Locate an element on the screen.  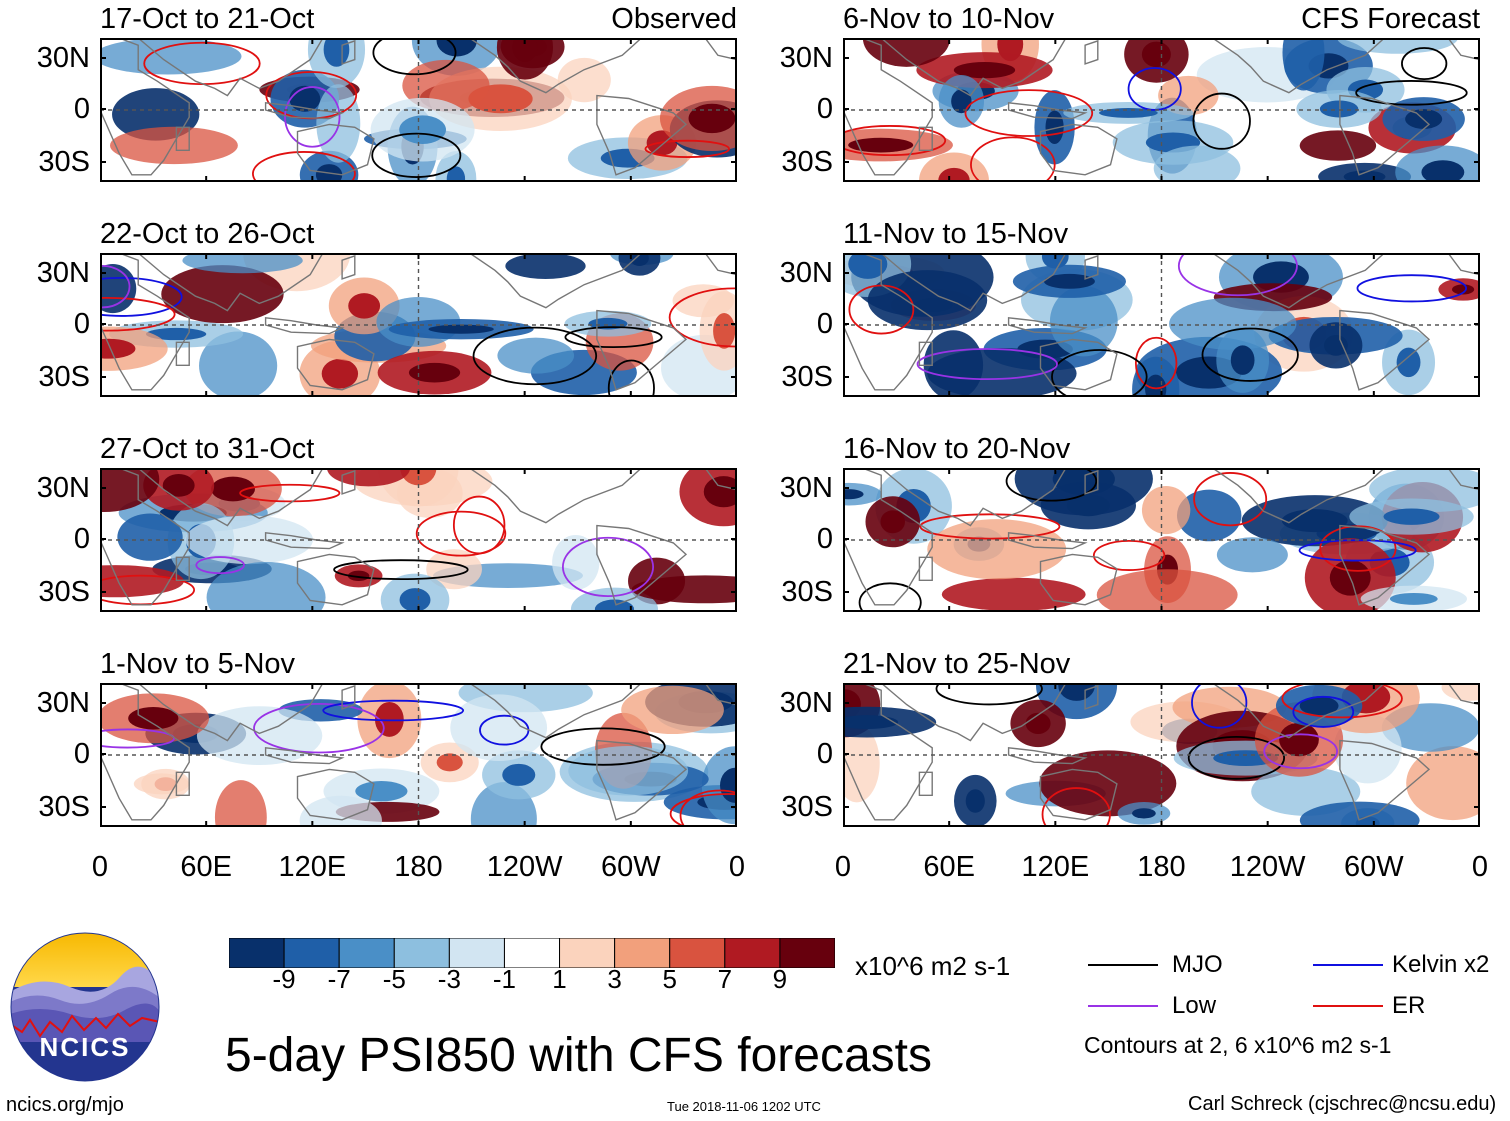
kelvin-legend-label: Kelvin x2 is located at coordinates (1441, 964).